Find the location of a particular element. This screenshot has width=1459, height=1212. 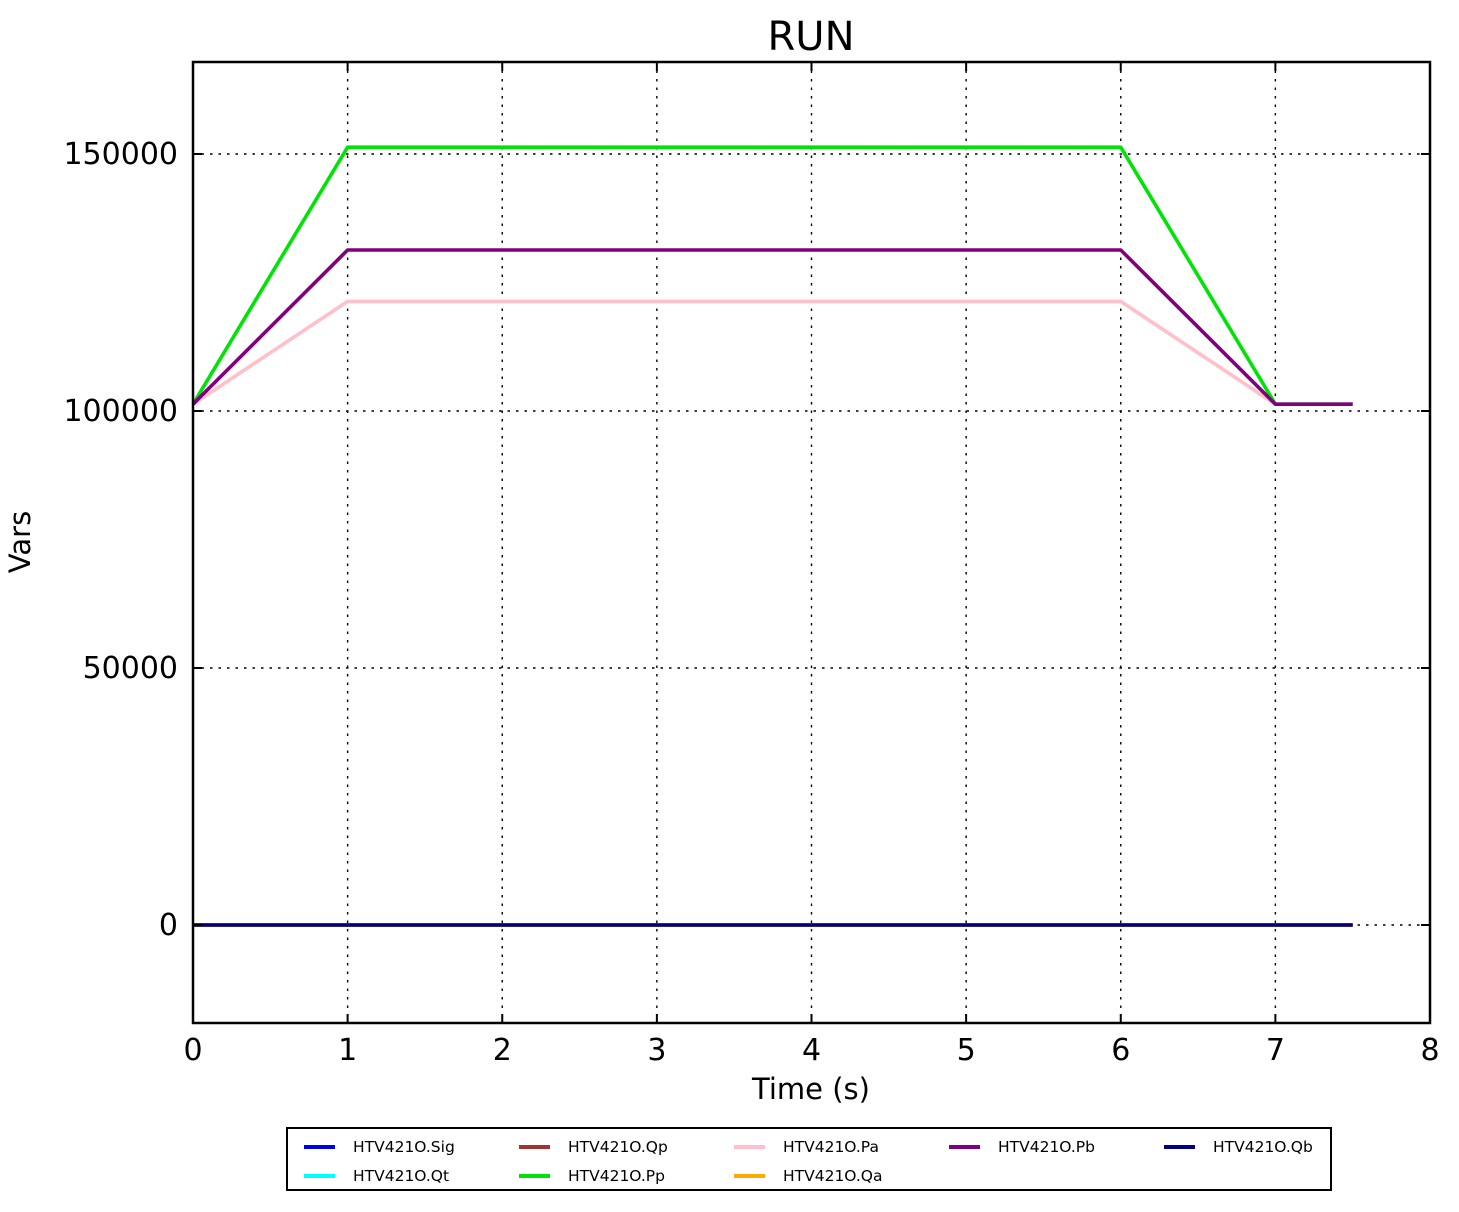

legend-item: HTV421O.Pb is located at coordinates (1022, 1147).